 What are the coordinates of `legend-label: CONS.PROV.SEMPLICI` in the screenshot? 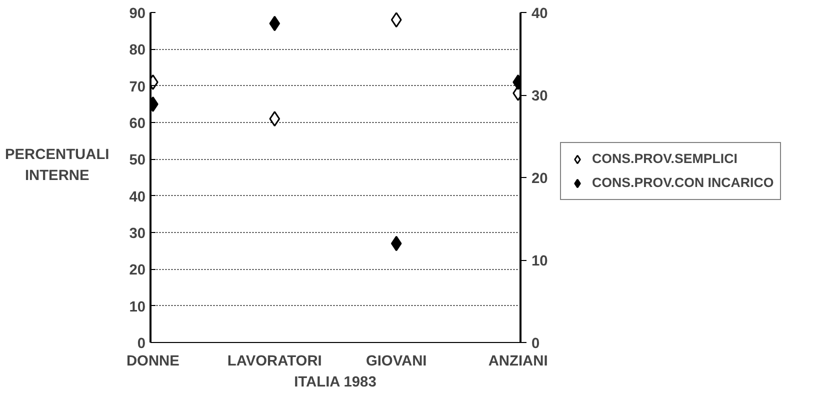 It's located at (665, 158).